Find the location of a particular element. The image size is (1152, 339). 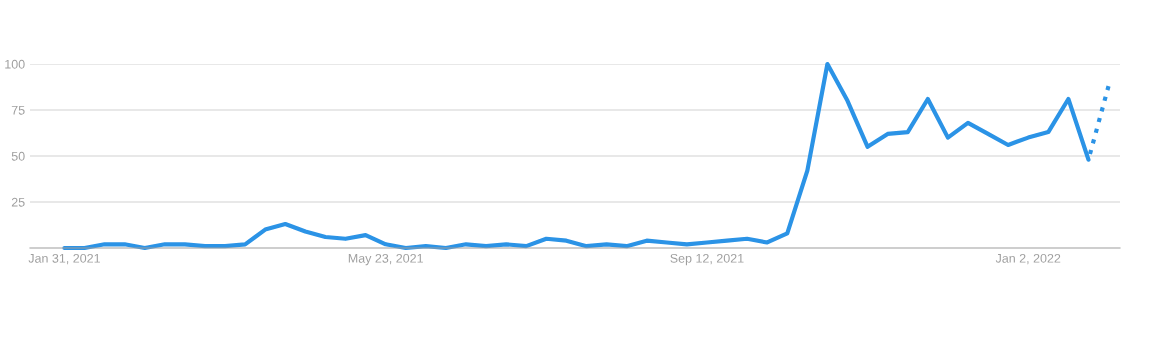

y-tick-label: 50 is located at coordinates (18, 156).